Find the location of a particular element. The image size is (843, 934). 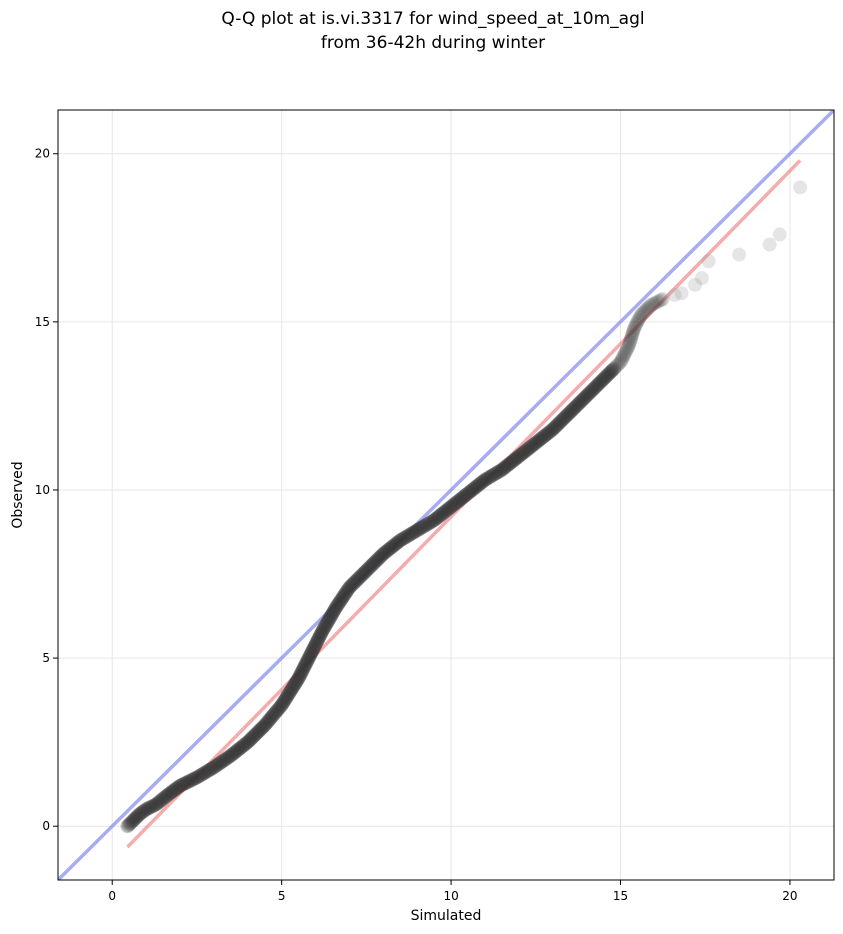

x-tick-label: 20 is located at coordinates (789, 896).